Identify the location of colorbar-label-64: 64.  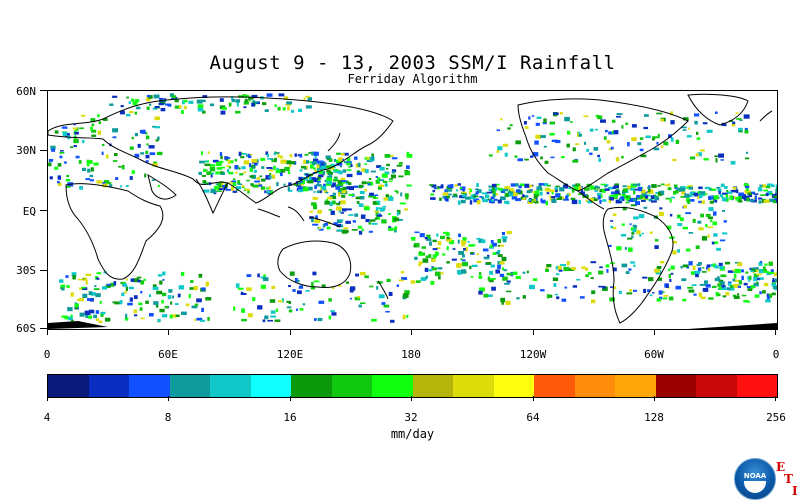
(533, 417).